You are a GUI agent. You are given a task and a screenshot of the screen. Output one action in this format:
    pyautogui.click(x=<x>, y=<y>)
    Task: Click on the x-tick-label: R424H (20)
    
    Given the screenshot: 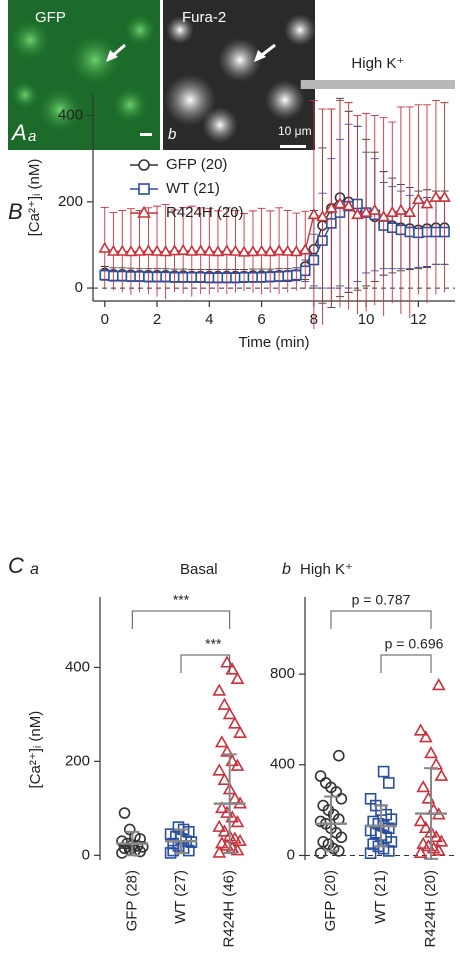 What is the action you would take?
    pyautogui.click(x=430, y=909)
    